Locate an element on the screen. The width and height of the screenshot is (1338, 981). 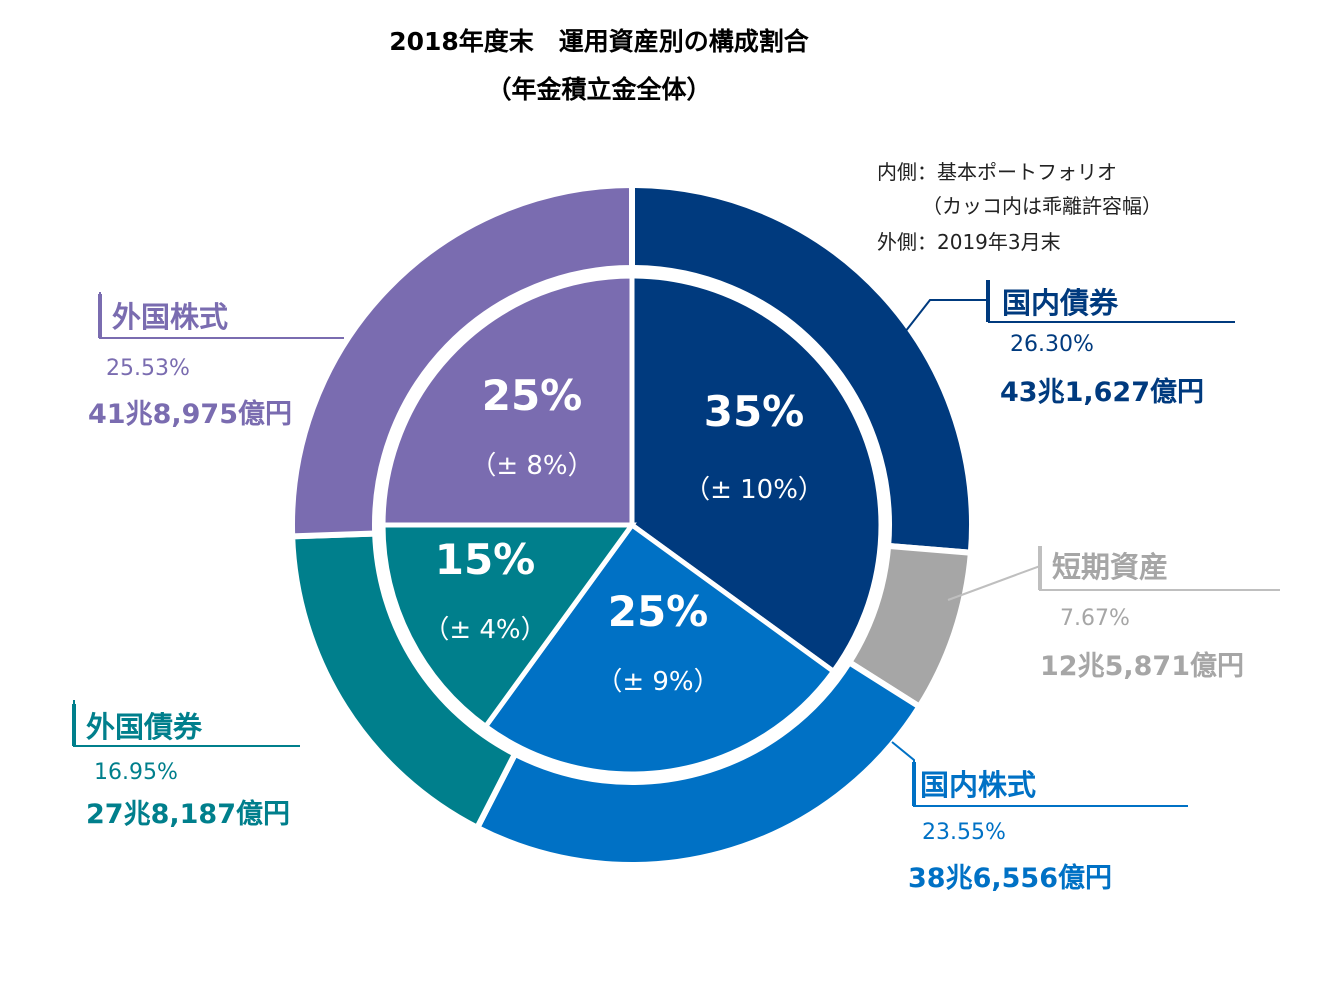
label-foreign-stocks-name: 外国株式 is located at coordinates (170, 317).